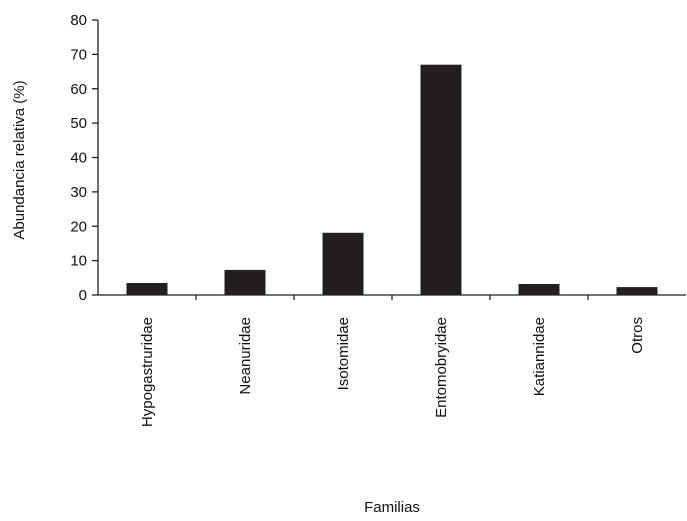 The width and height of the screenshot is (687, 521). What do you see at coordinates (19, 159) in the screenshot?
I see `y-axis-title: Abundancia relativa (%)` at bounding box center [19, 159].